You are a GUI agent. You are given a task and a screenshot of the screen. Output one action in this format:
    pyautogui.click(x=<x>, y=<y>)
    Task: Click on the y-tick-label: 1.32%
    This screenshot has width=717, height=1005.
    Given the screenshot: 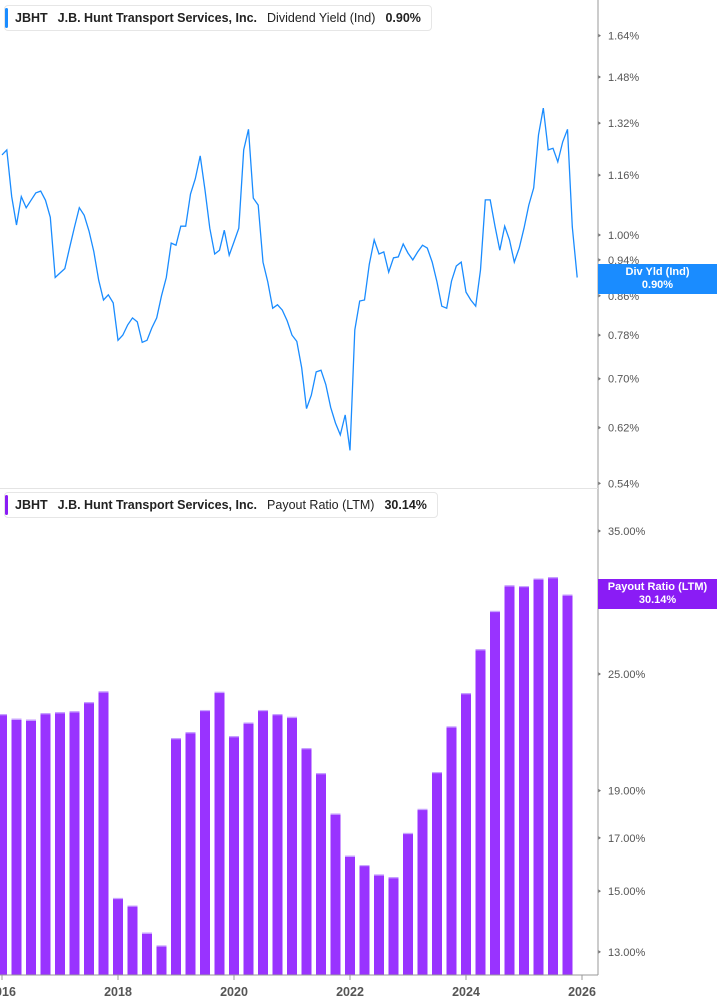 What is the action you would take?
    pyautogui.click(x=623, y=124)
    